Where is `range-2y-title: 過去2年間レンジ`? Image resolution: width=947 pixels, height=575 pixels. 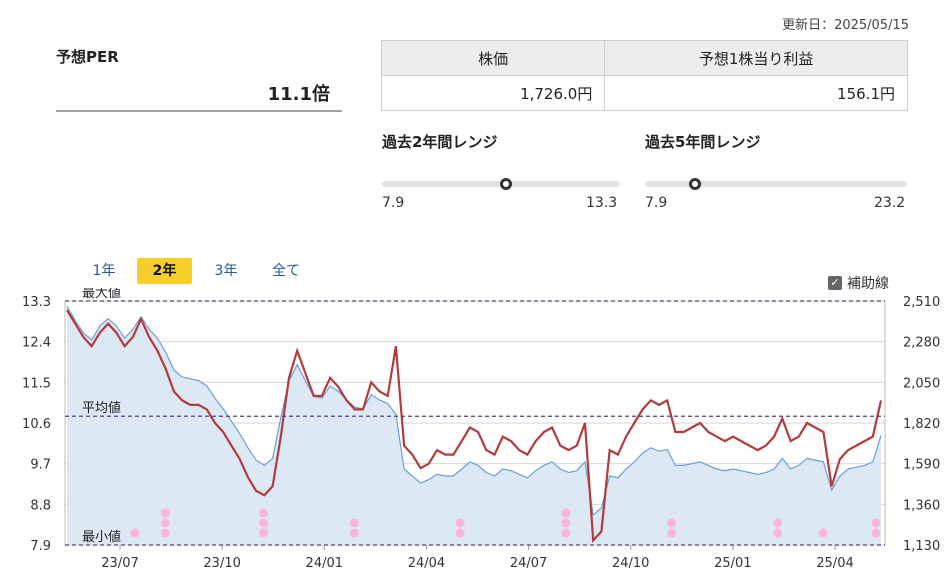 range-2y-title: 過去2年間レンジ is located at coordinates (440, 142).